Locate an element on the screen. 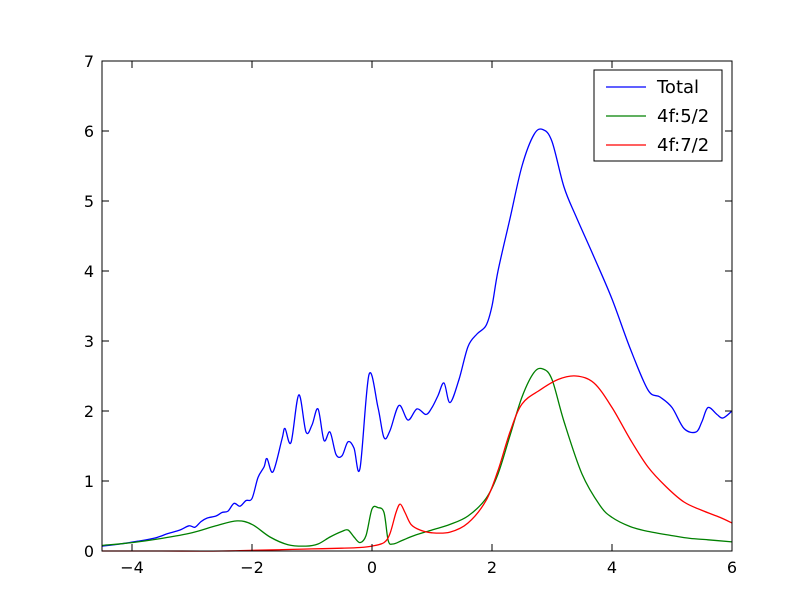  x-tick-label: 4 is located at coordinates (612, 567).